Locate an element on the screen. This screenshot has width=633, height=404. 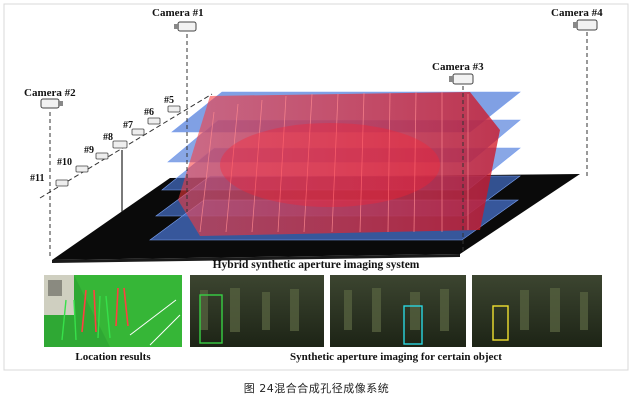
location-results-panel is located at coordinates (113, 311).